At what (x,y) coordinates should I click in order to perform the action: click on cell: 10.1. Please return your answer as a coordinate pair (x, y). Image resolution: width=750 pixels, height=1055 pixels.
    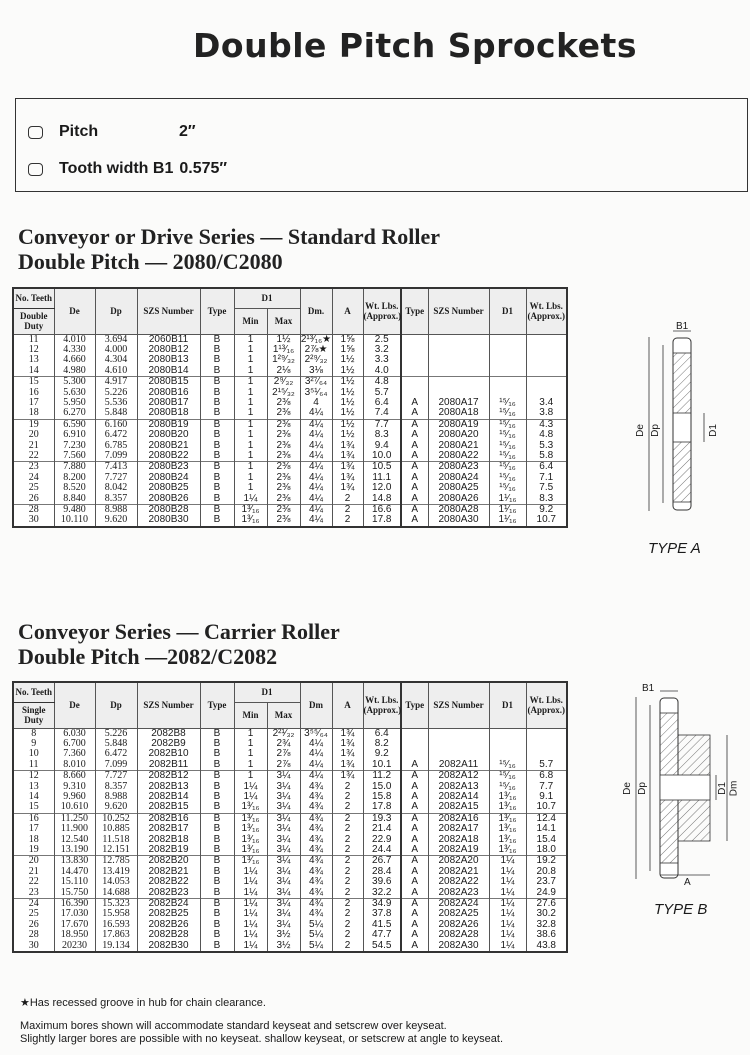
    Looking at the image, I should click on (382, 765).